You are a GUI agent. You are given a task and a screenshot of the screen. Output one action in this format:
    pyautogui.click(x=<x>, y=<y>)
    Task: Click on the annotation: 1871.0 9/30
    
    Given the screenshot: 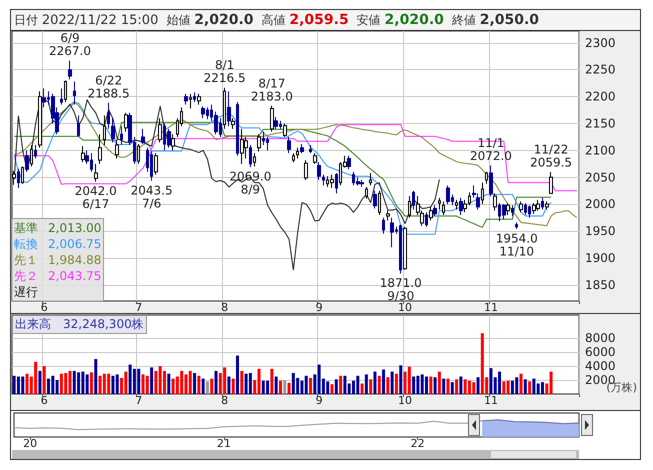 What is the action you would take?
    pyautogui.click(x=401, y=290)
    